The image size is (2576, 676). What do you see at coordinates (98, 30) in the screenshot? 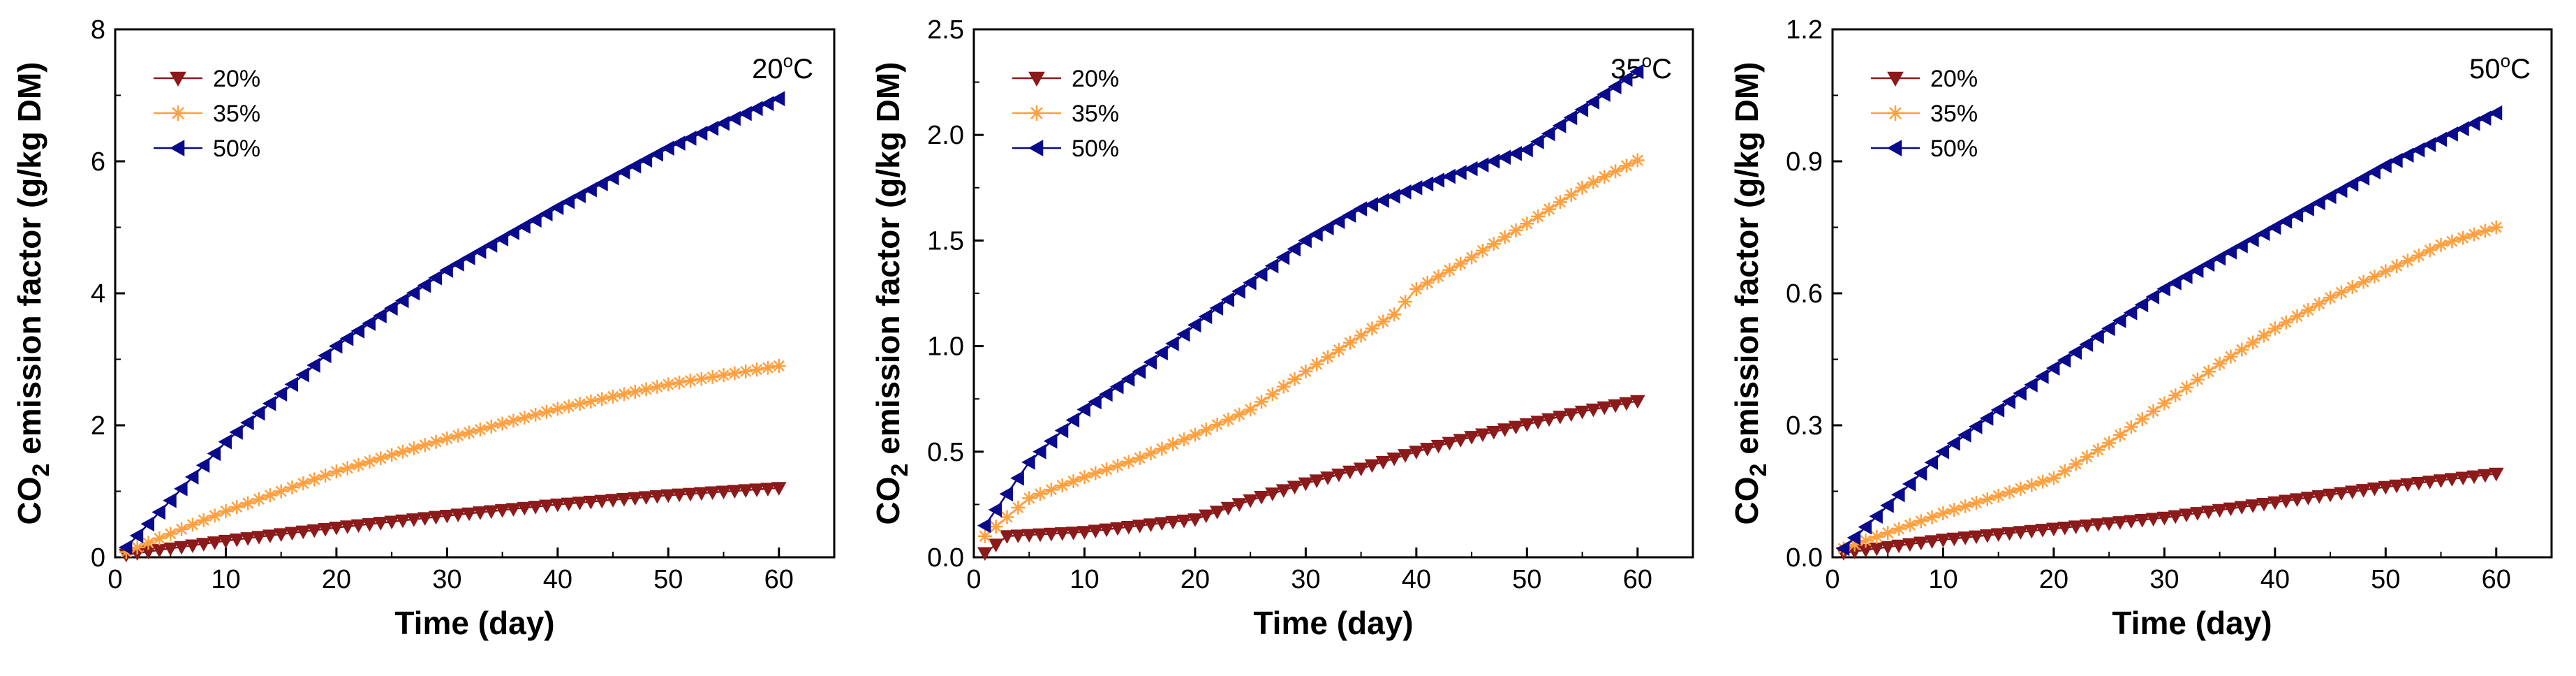
I see `y-tick-label: 8` at bounding box center [98, 30].